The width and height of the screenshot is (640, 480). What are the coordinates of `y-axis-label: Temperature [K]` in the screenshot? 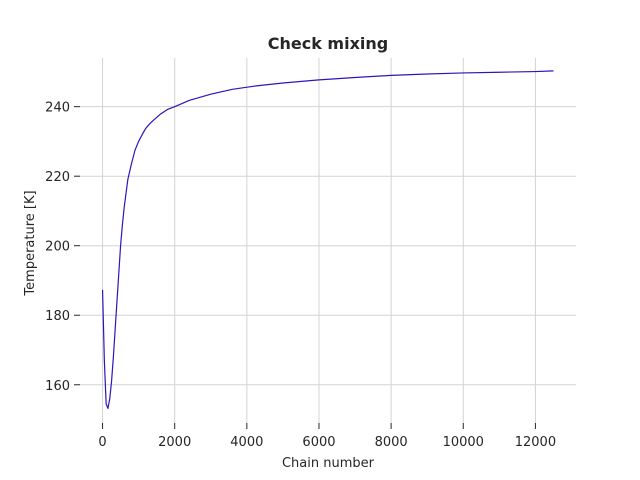 It's located at (30, 243).